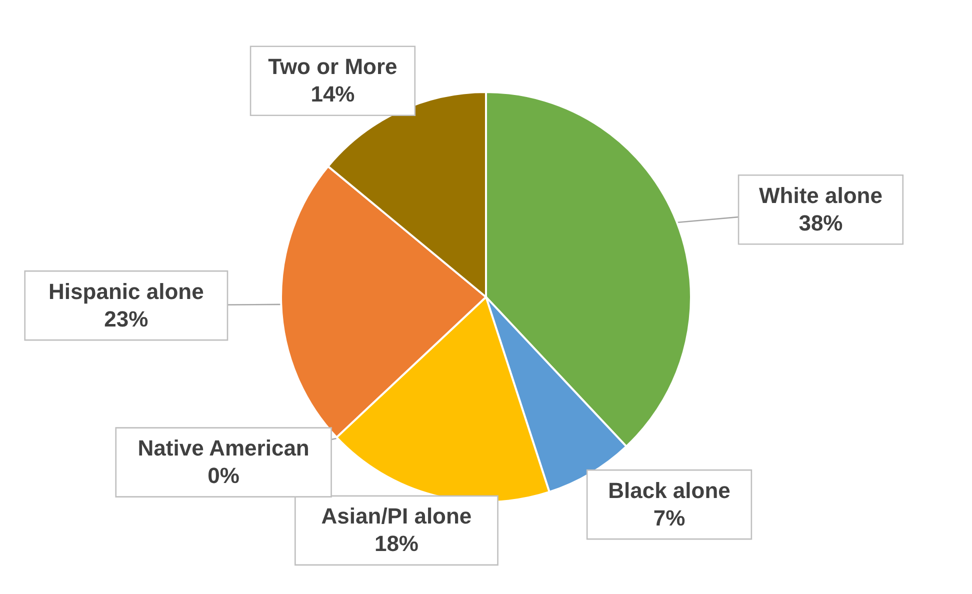  I want to click on slice-label: White alone, so click(820, 195).